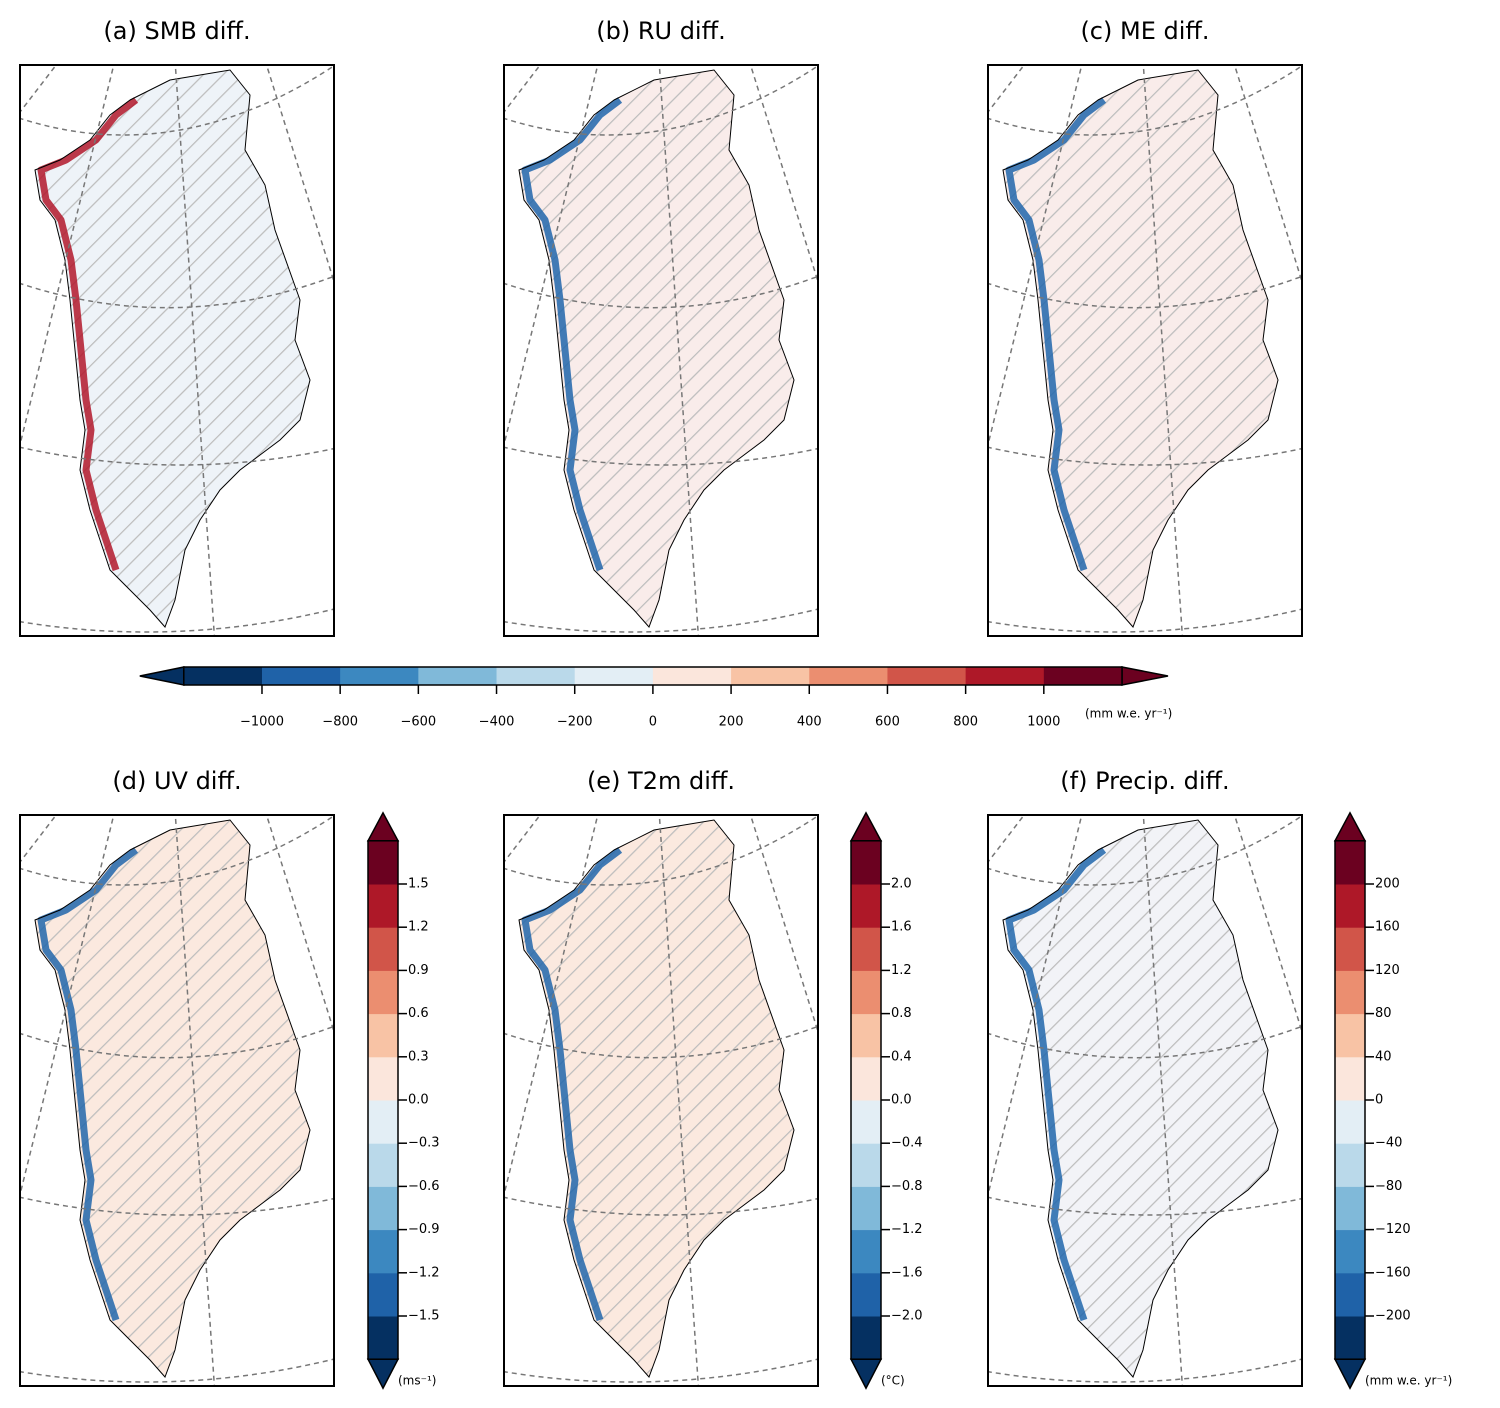 This screenshot has height=1408, width=1500. What do you see at coordinates (88, 334) in the screenshot?
I see `coastal-anomaly` at bounding box center [88, 334].